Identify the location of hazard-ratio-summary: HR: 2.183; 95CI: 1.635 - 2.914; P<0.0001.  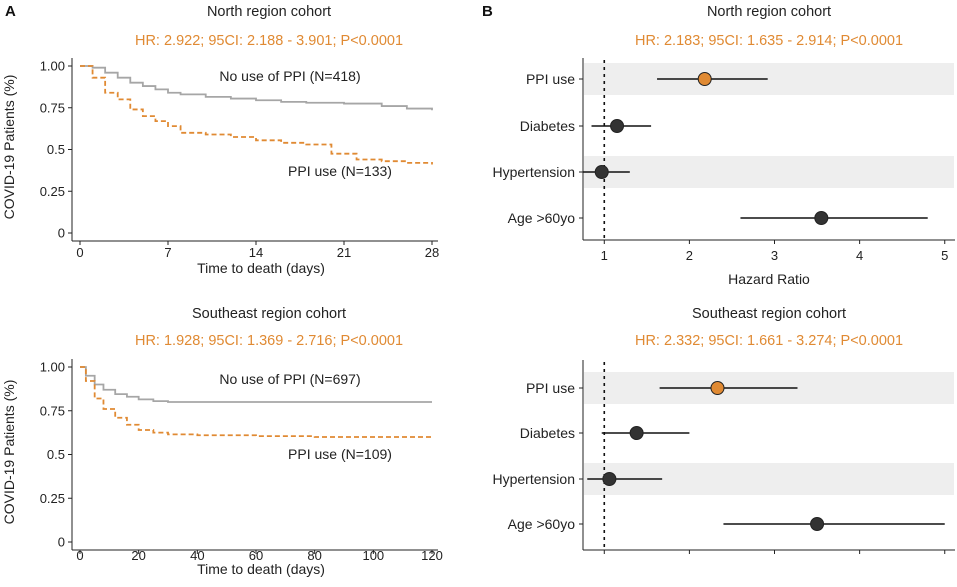
(769, 41).